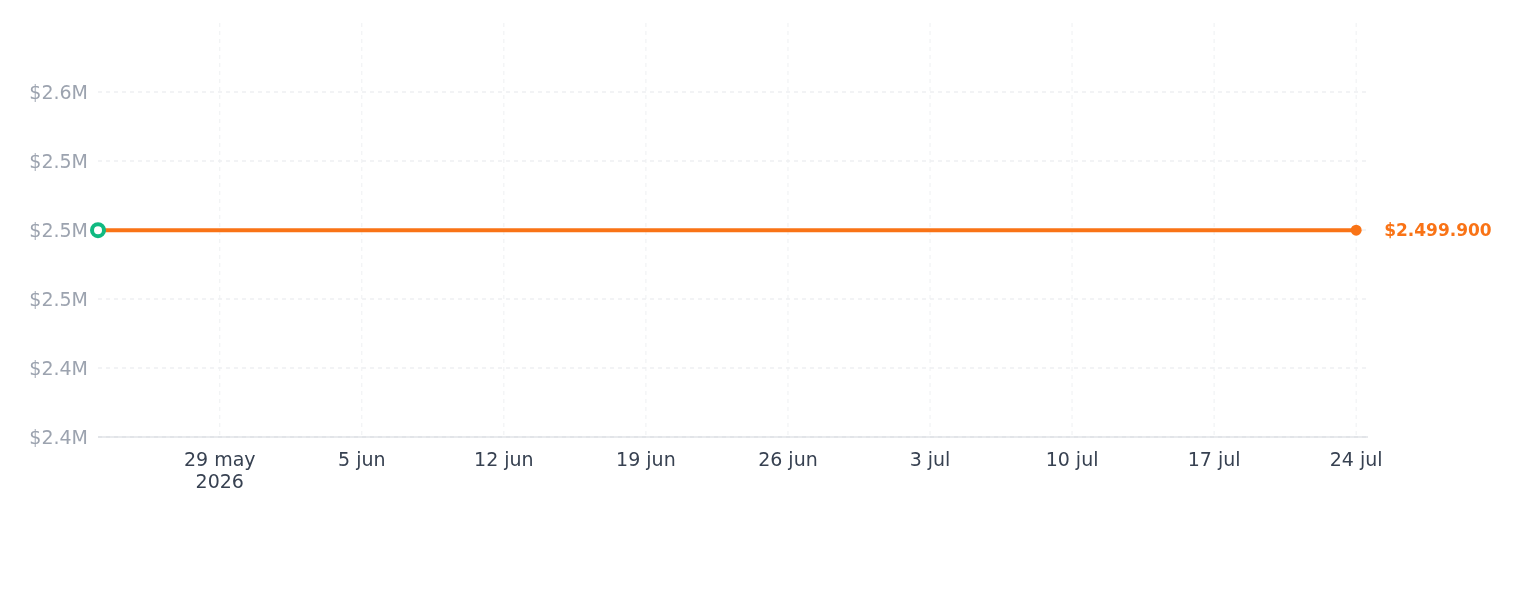  What do you see at coordinates (504, 459) in the screenshot?
I see `x-tick-label: 12 jun` at bounding box center [504, 459].